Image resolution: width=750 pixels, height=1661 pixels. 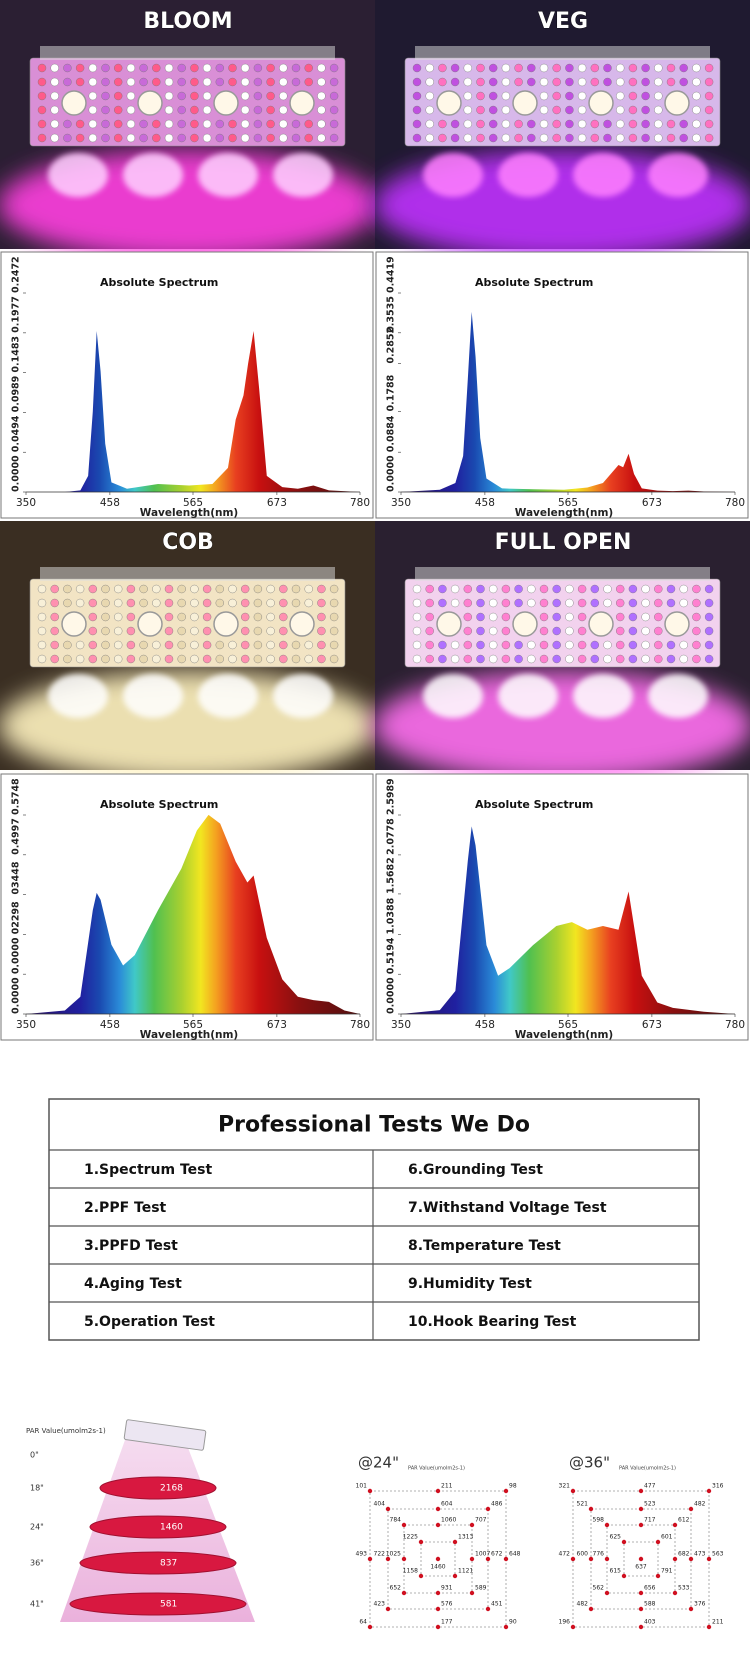 I want to click on measure-value: 403, so click(x=650, y=1622).